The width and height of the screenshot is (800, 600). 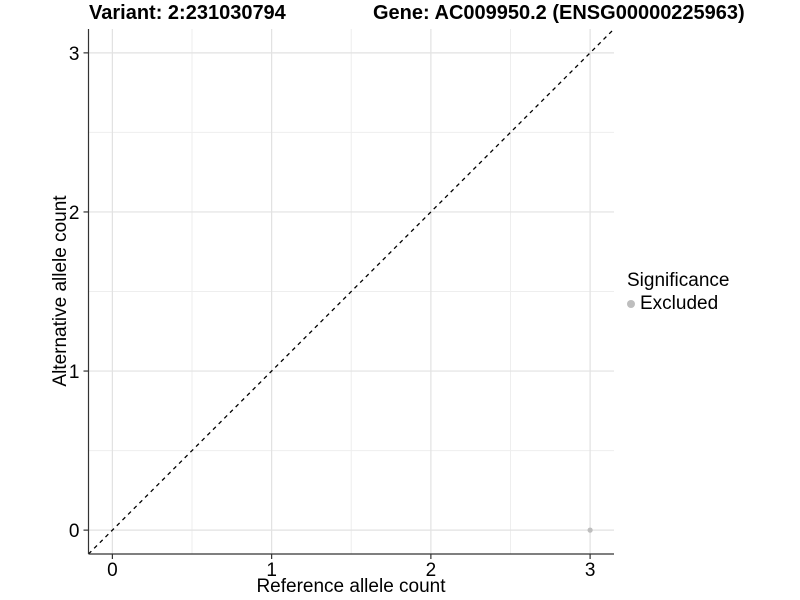 What do you see at coordinates (351, 586) in the screenshot?
I see `x-axis-title: Reference allele count` at bounding box center [351, 586].